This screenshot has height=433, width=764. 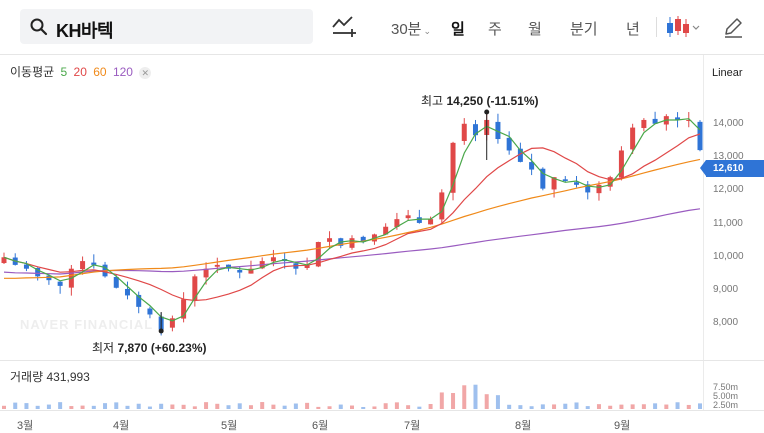 I want to click on toolbar: KH바텍 30분 ⌄ 일 주 월 분기 년, so click(x=382, y=27).